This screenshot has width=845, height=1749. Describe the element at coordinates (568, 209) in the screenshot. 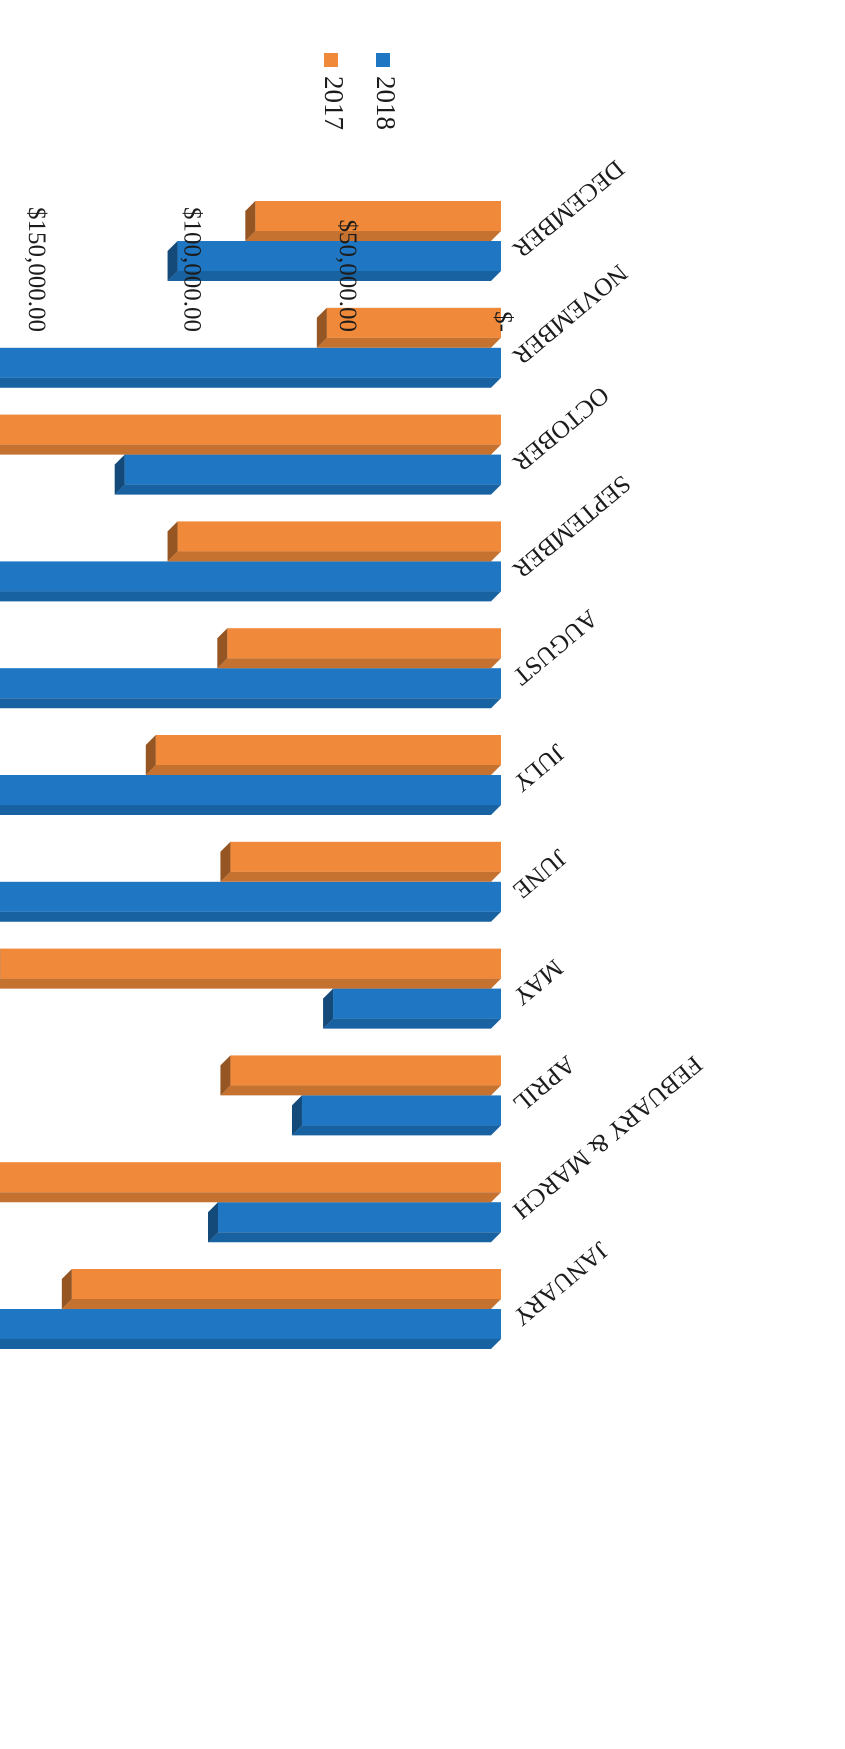

I see `category-label: DECEMBER` at that location.